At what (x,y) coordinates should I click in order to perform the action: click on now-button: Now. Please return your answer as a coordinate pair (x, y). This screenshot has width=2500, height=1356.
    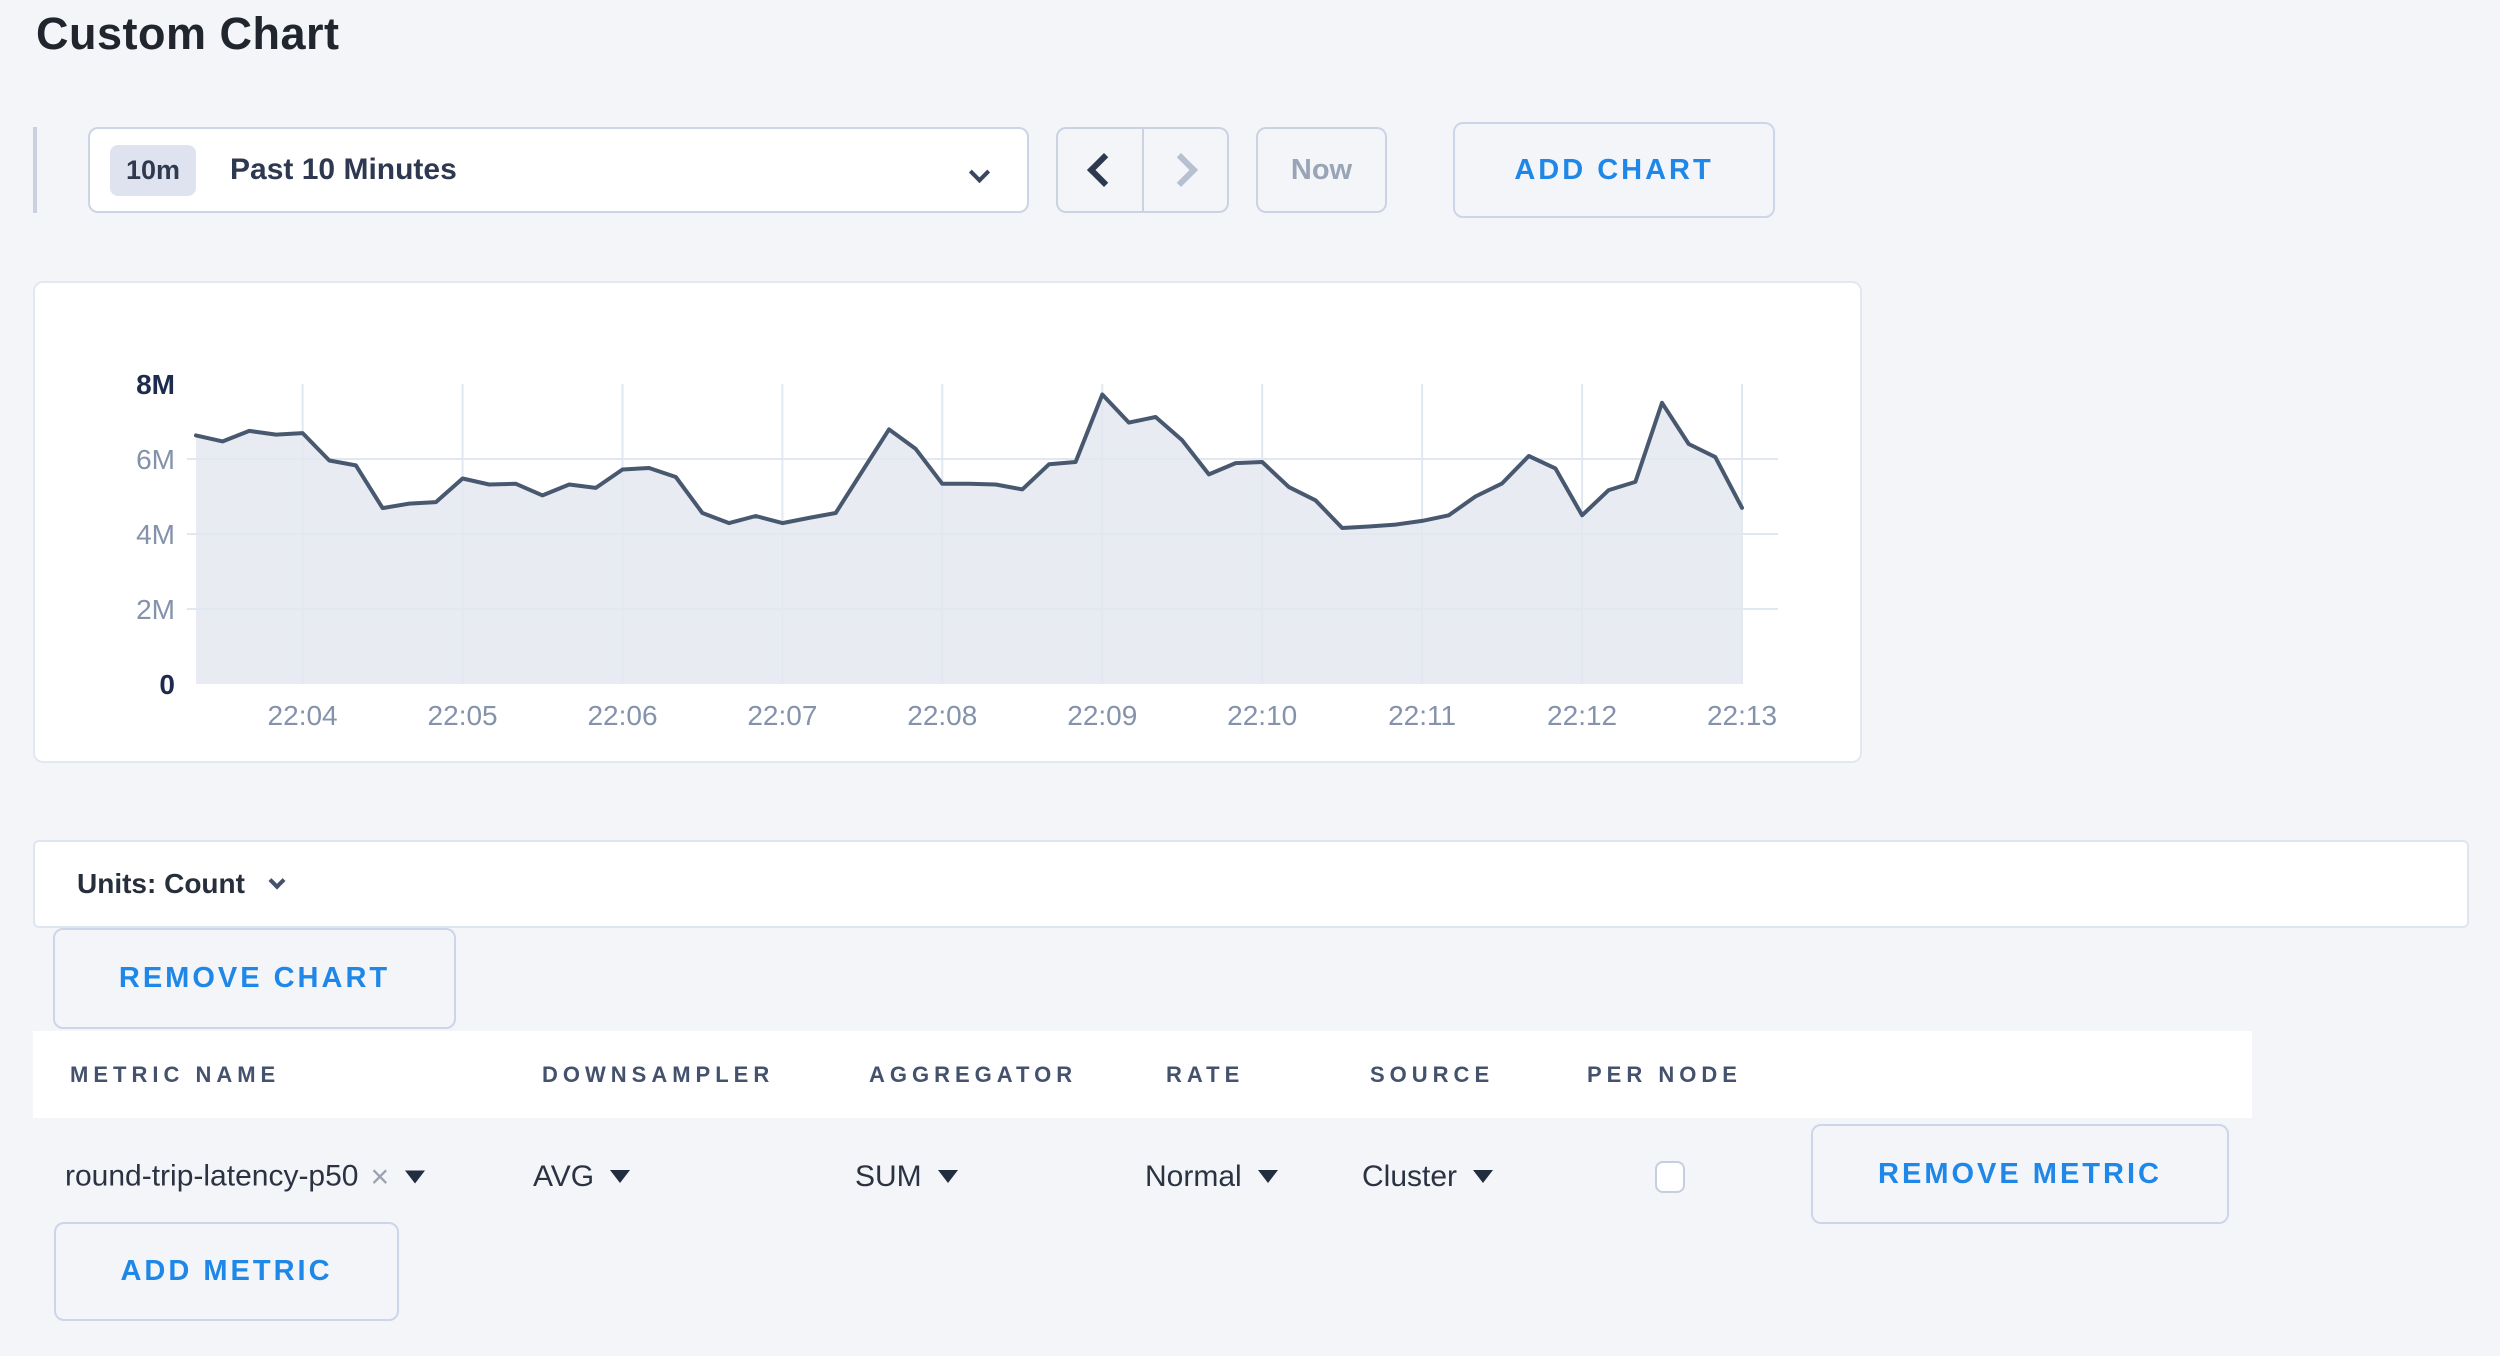
    Looking at the image, I should click on (1321, 170).